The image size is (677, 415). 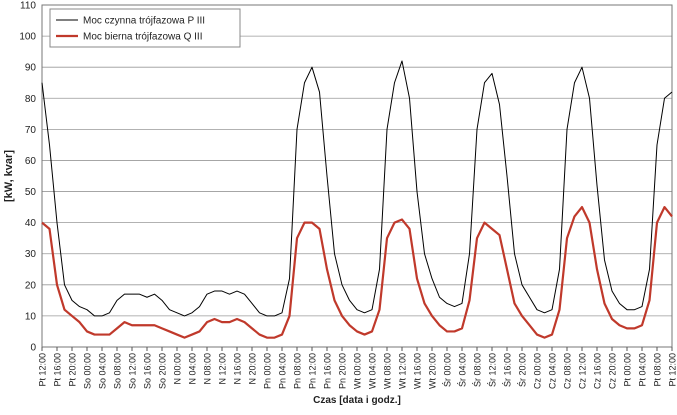 What do you see at coordinates (178, 369) in the screenshot?
I see `x-tick-label: N 00:00` at bounding box center [178, 369].